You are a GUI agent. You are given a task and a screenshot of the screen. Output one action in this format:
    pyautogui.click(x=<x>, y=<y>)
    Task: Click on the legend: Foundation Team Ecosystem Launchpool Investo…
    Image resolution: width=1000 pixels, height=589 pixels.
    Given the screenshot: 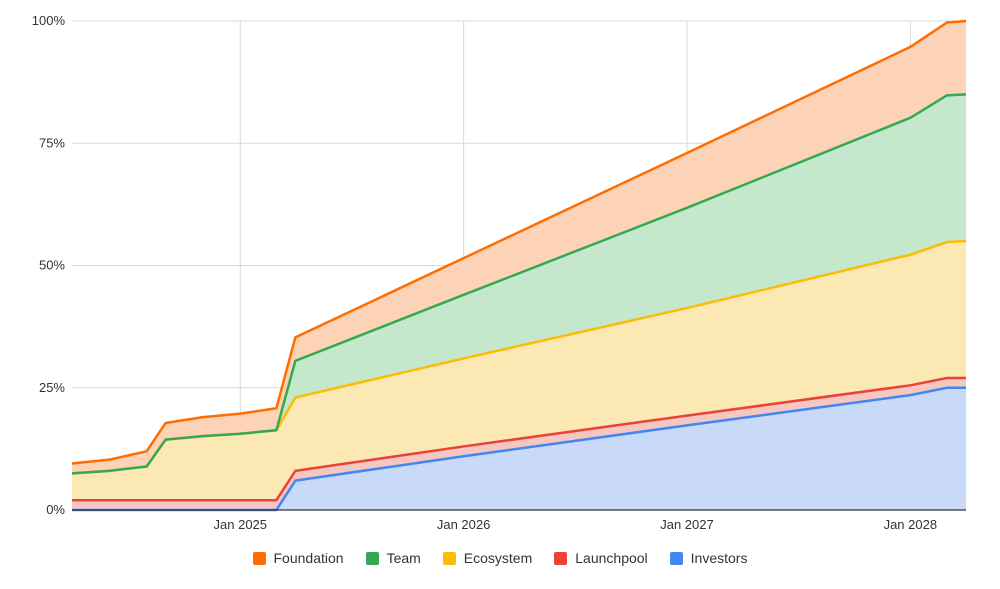 What is the action you would take?
    pyautogui.click(x=500, y=558)
    